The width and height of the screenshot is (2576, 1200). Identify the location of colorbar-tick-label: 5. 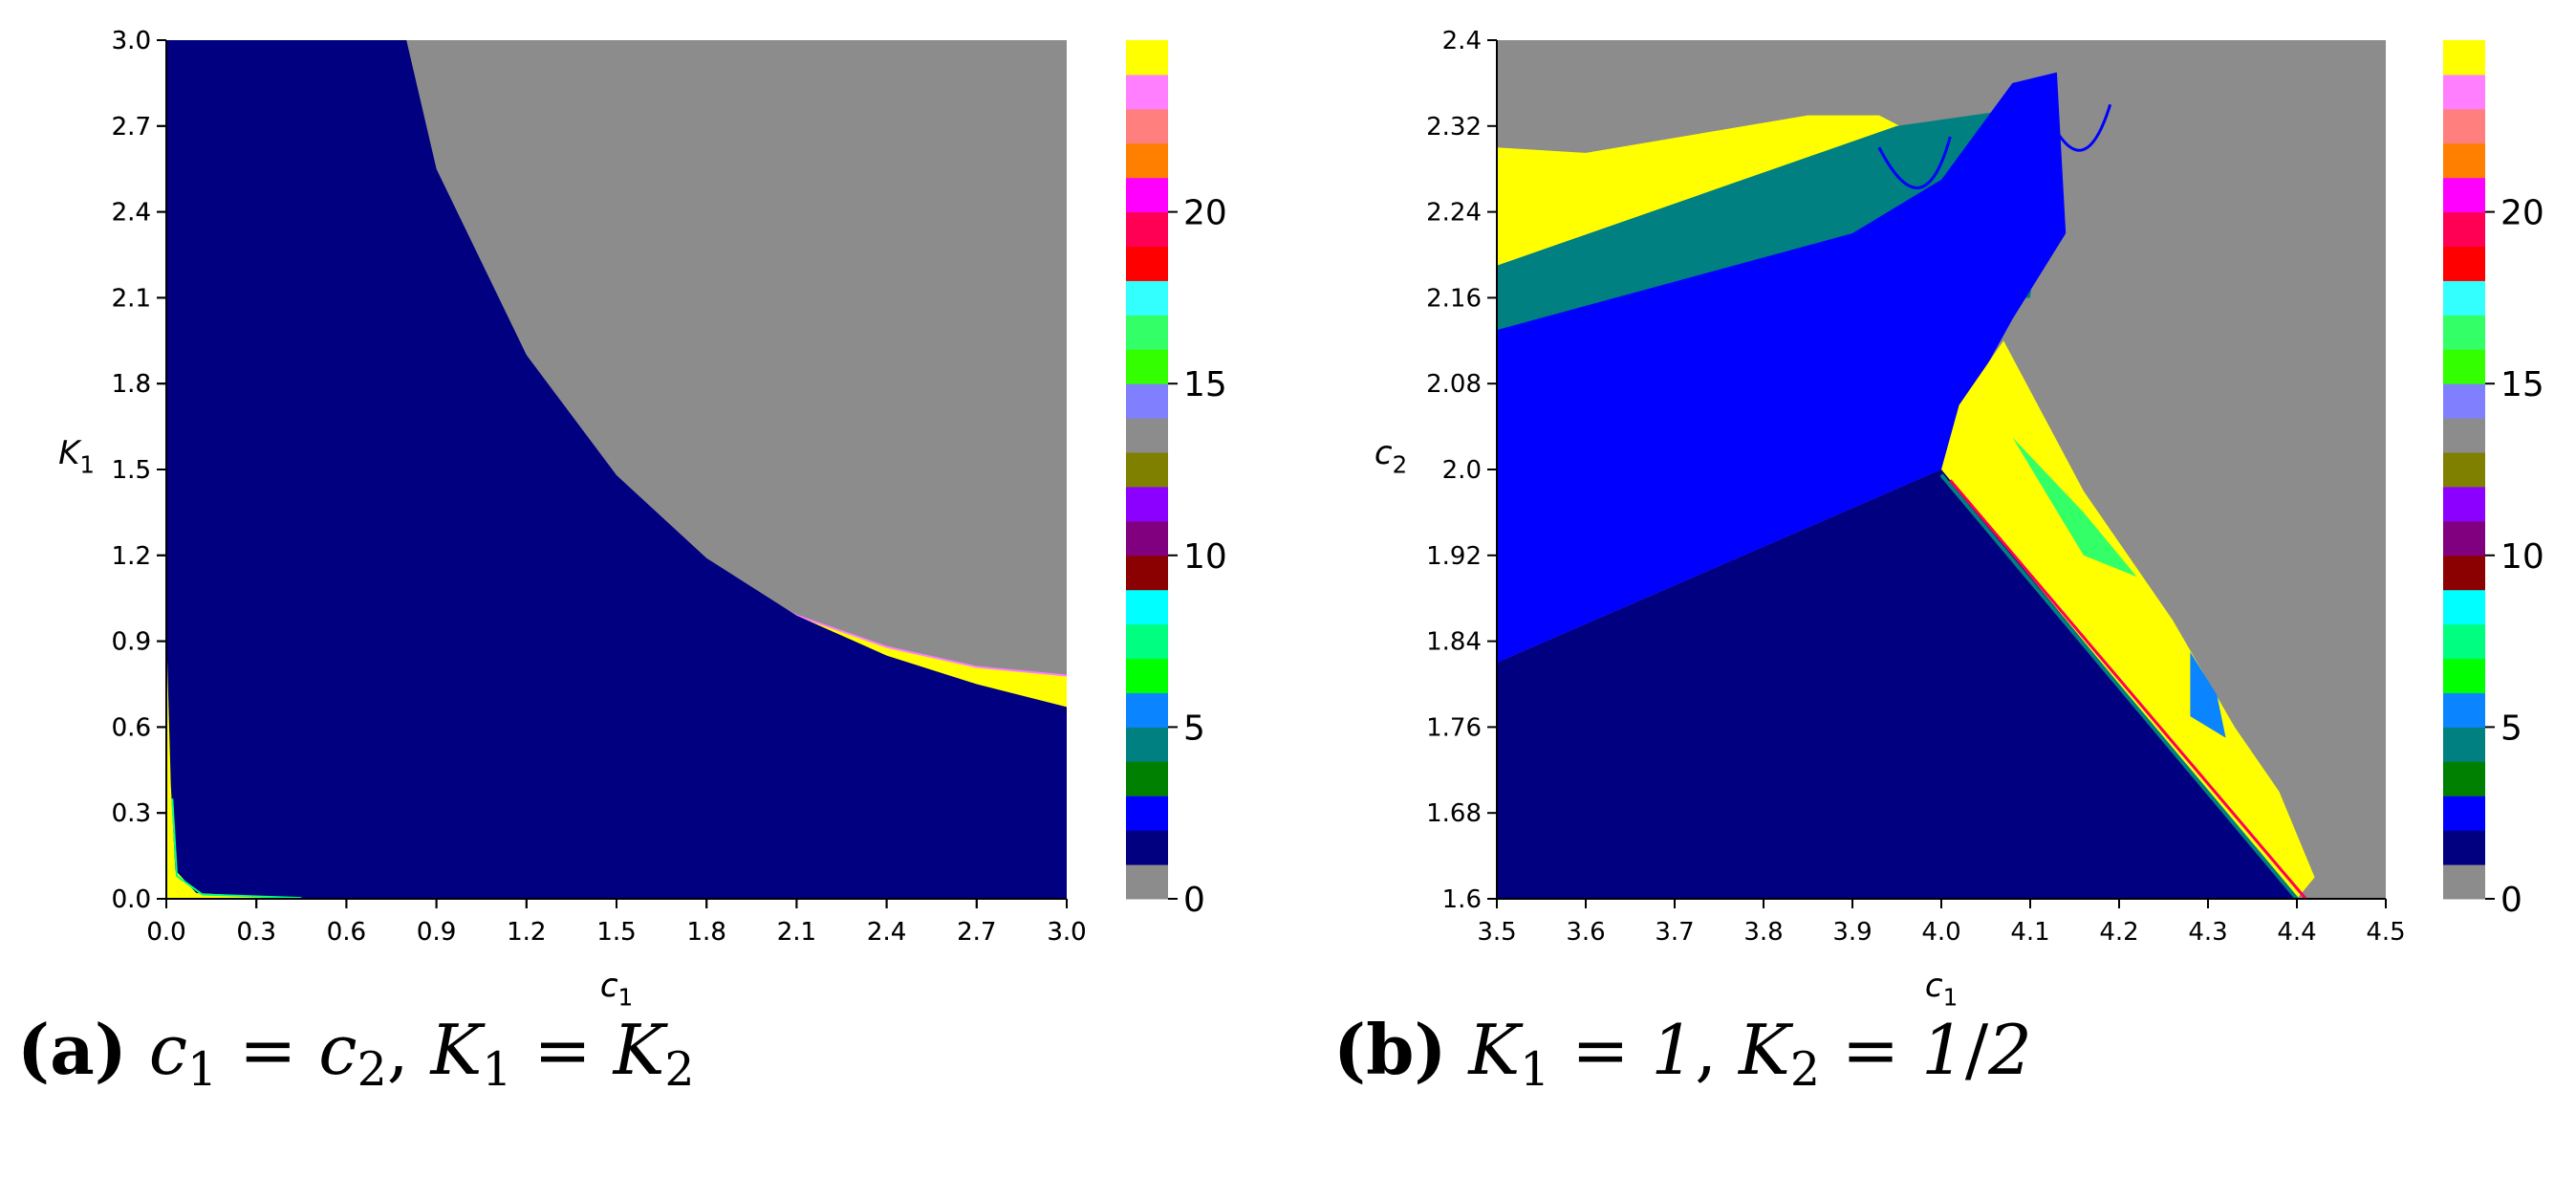
(1194, 728).